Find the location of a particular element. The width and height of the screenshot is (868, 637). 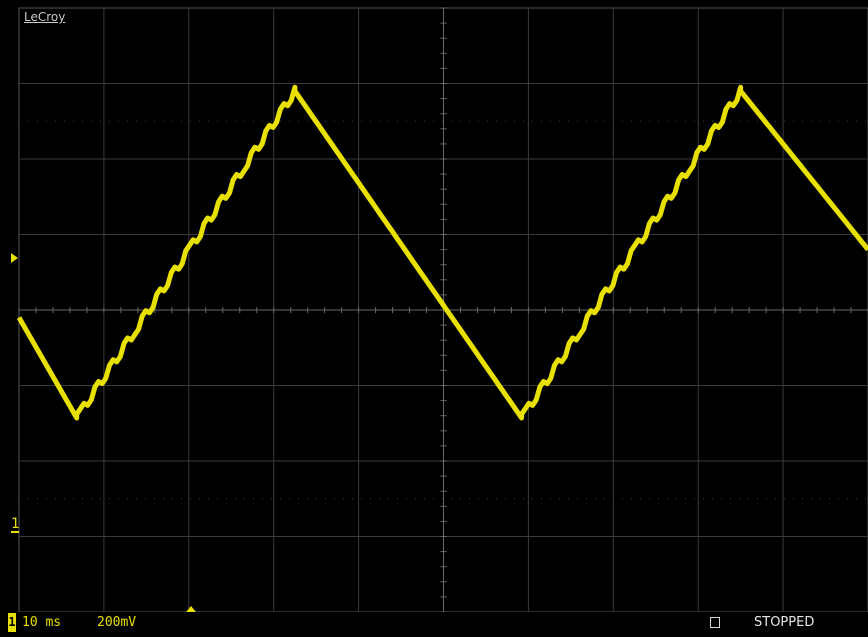

trigger-position-marker is located at coordinates (191, 609).